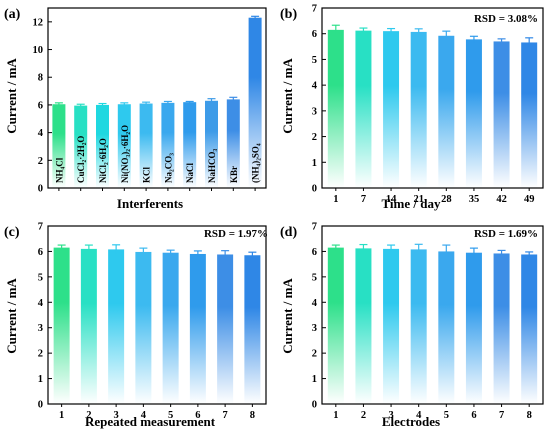 This screenshot has width=550, height=435. I want to click on bar-label: CuCl₂·2H₂O, so click(81, 159).